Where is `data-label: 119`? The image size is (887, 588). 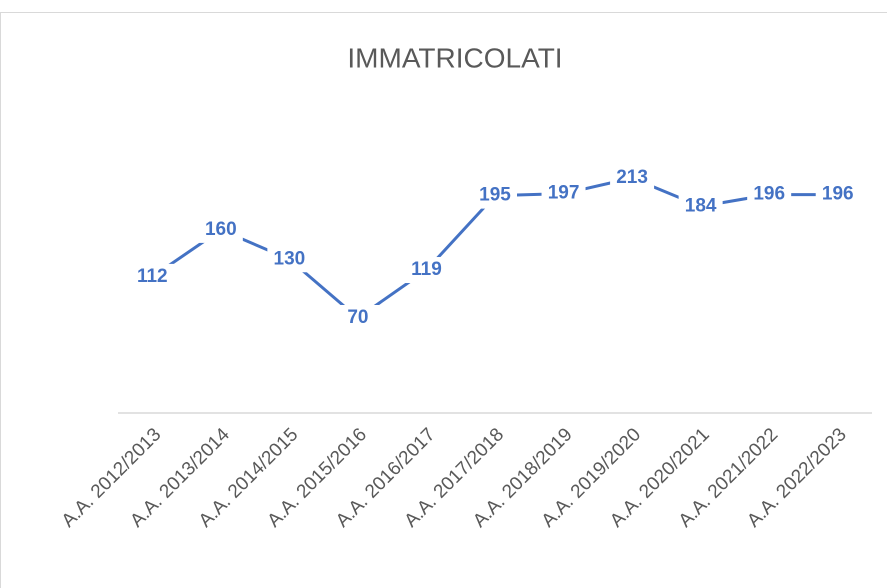 data-label: 119 is located at coordinates (426, 269).